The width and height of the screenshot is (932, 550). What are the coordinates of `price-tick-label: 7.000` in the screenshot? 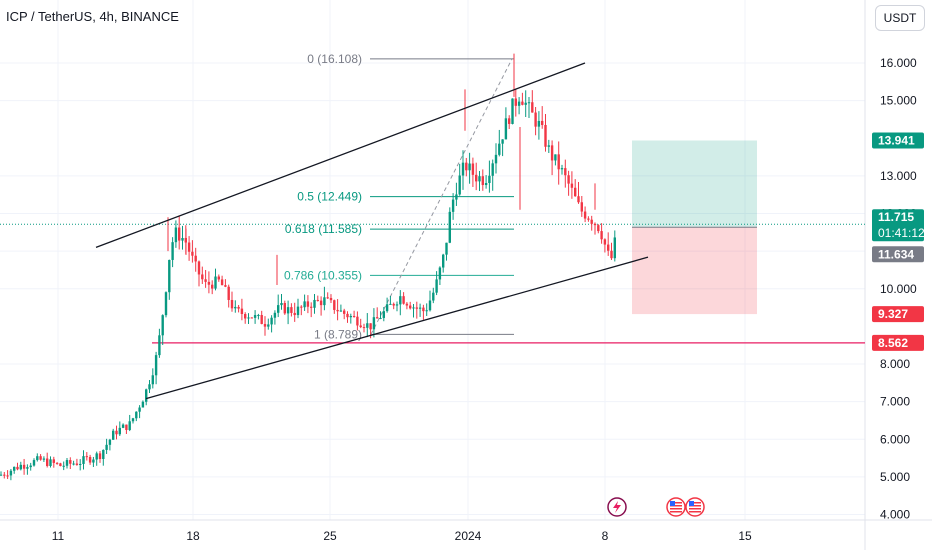 It's located at (895, 402).